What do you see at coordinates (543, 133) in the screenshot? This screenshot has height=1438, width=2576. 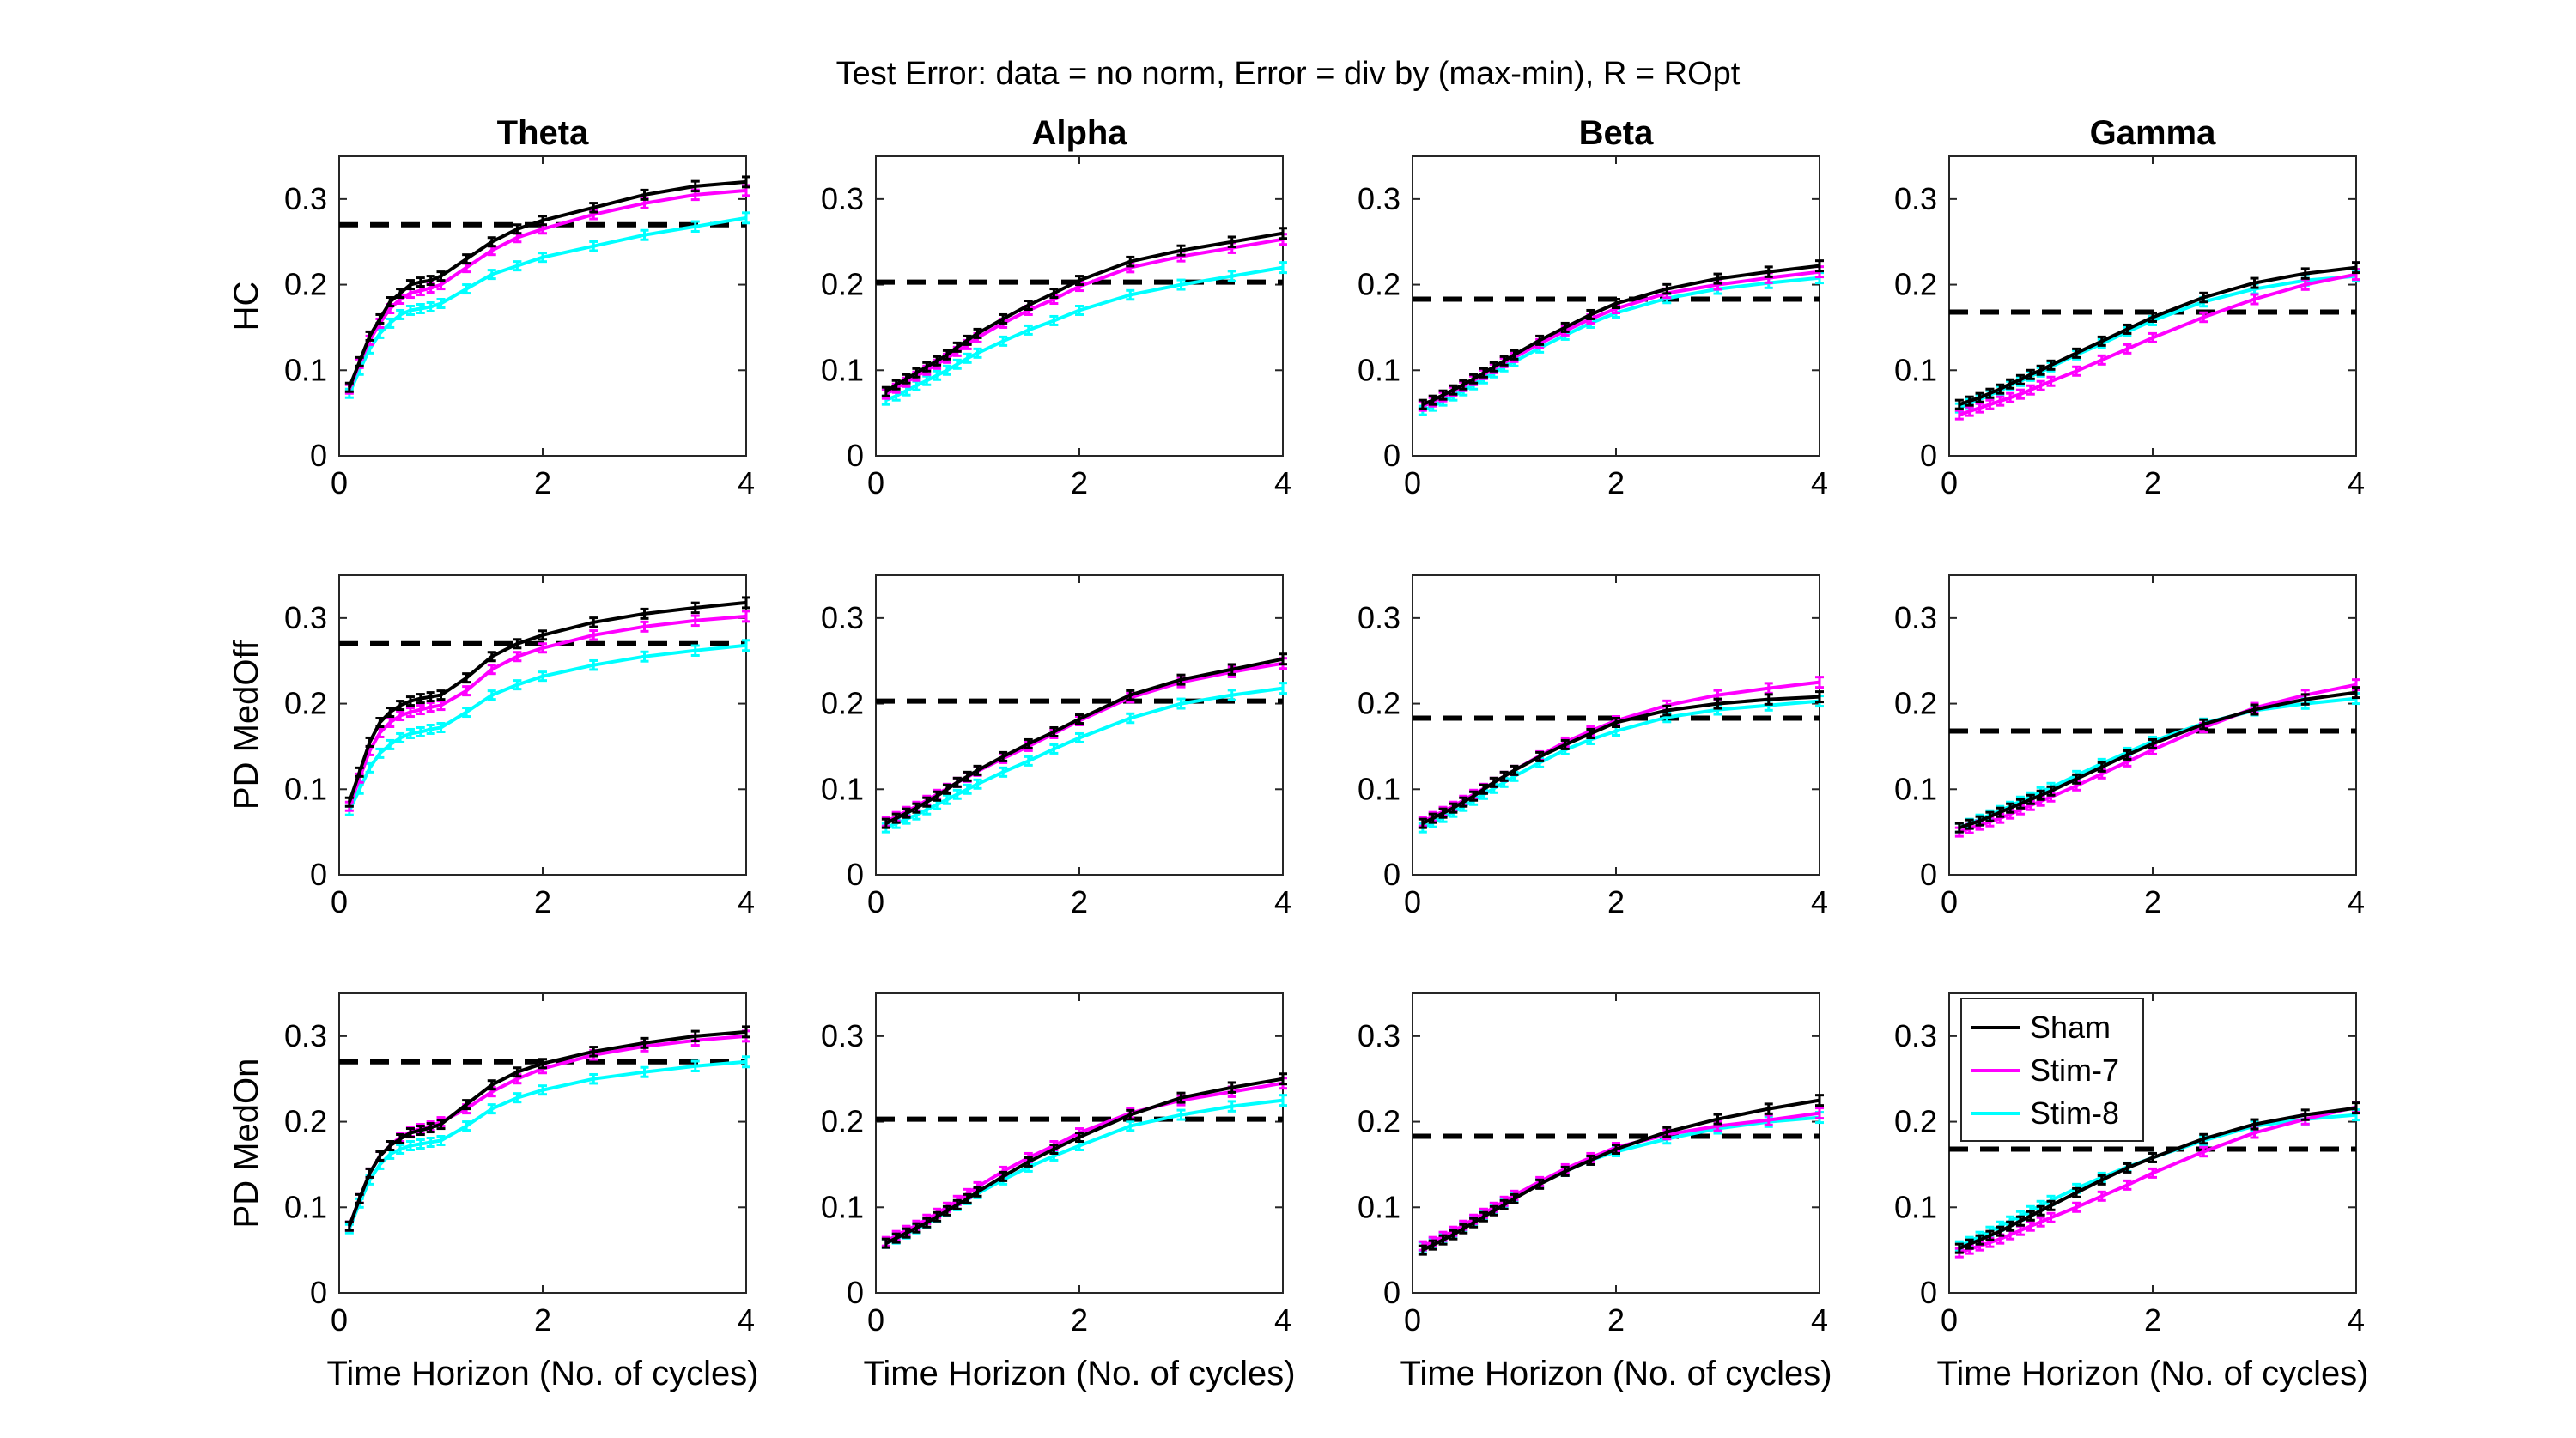 I see `column-title: Theta` at bounding box center [543, 133].